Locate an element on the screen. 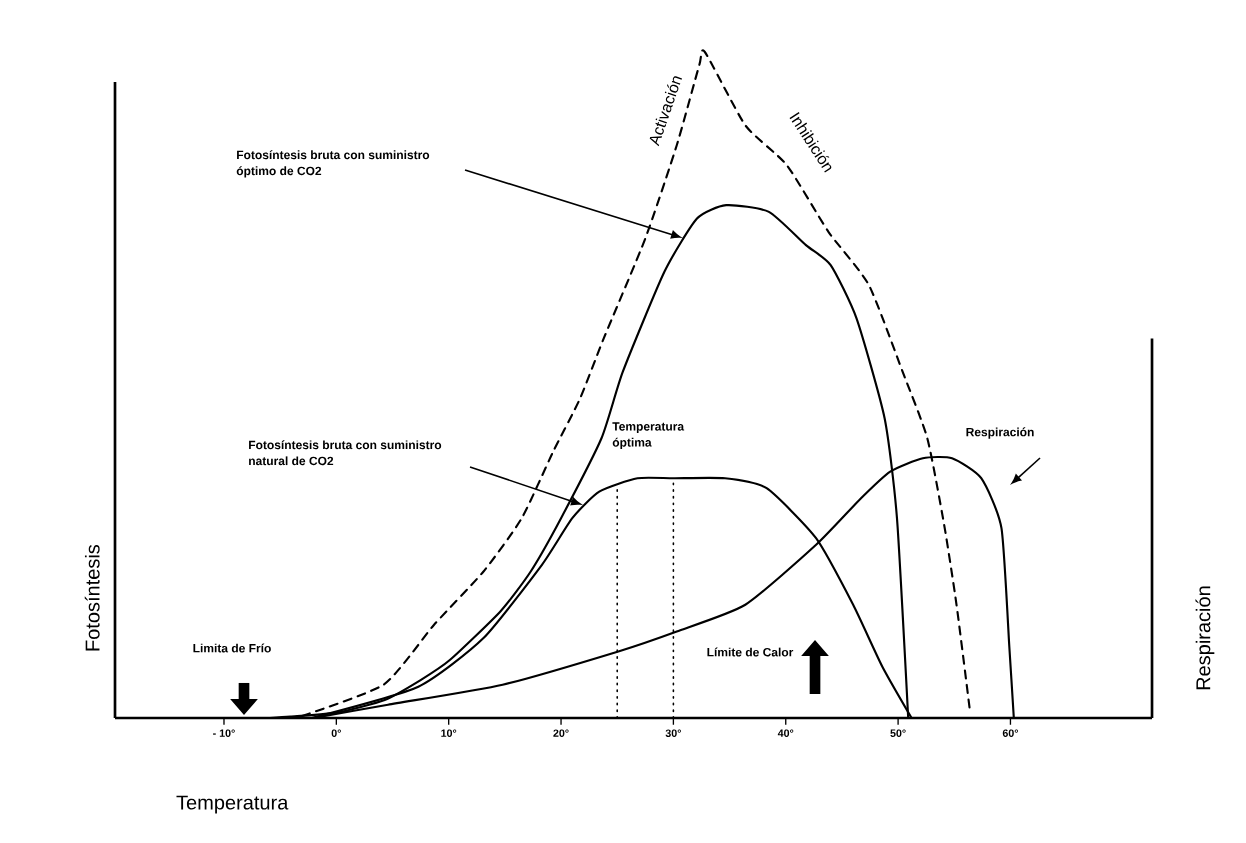 Image resolution: width=1246 pixels, height=843 pixels. annotation: Fotosíntesis bruta con suministro natural de CO2 is located at coordinates (345, 453).